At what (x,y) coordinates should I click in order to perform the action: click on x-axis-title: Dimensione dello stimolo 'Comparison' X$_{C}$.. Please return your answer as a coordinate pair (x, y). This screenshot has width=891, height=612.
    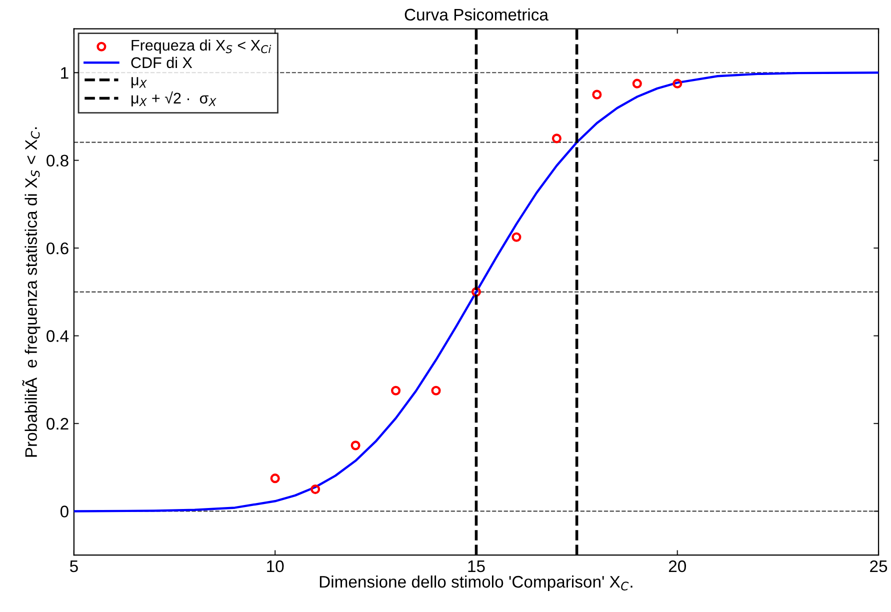
    Looking at the image, I should click on (476, 583).